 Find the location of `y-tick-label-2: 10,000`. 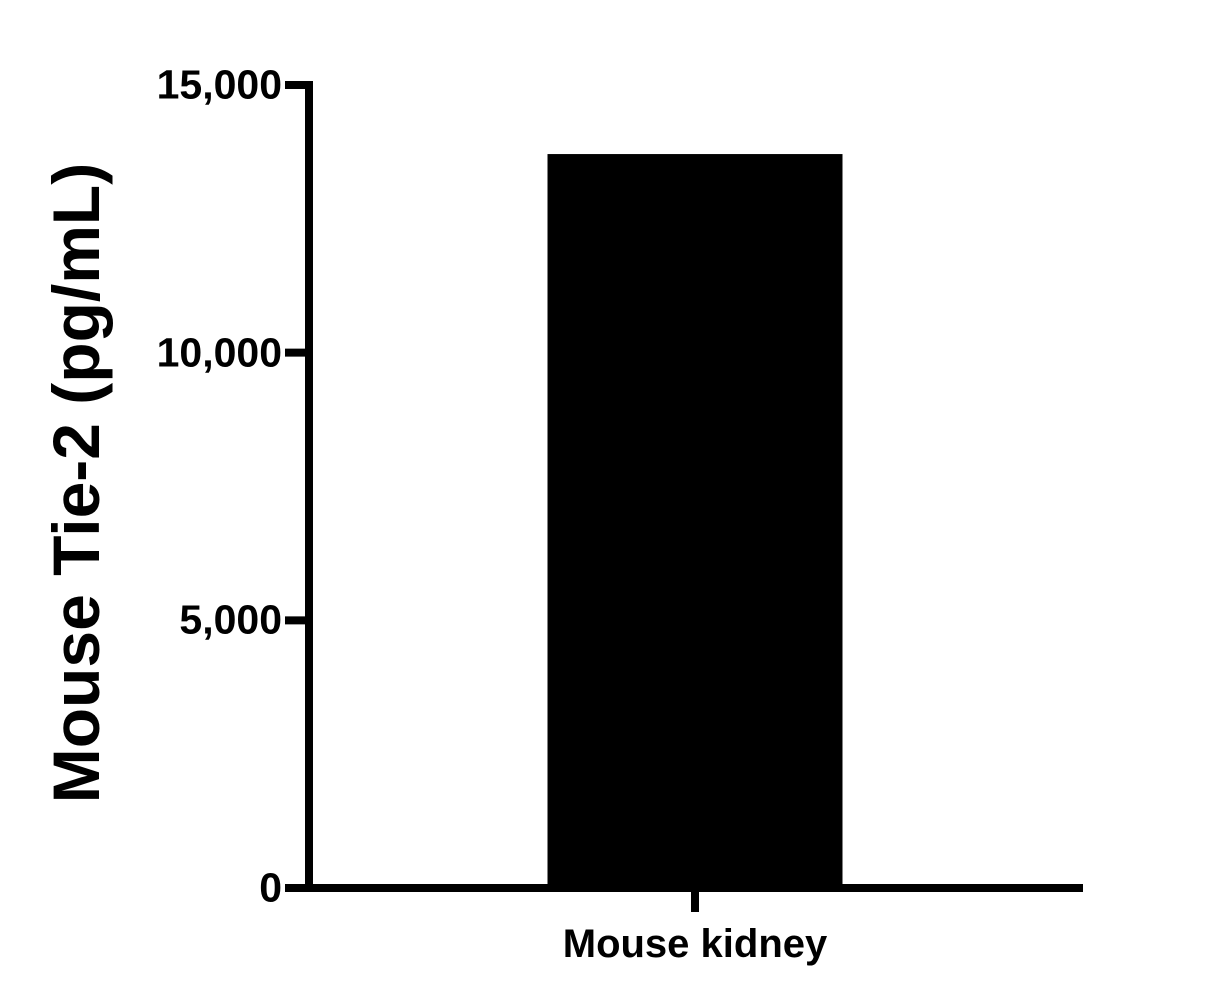

y-tick-label-2: 10,000 is located at coordinates (219, 352).